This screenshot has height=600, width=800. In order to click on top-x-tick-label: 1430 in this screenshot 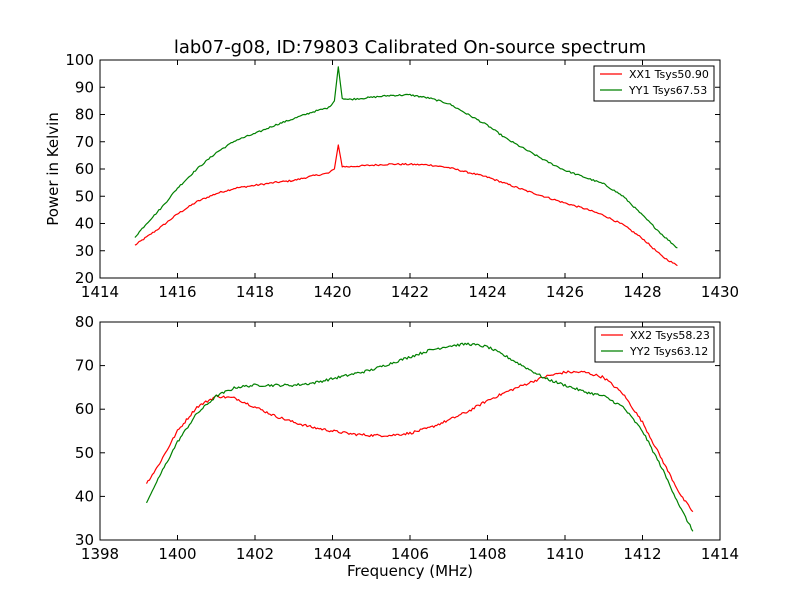, I will do `click(720, 292)`.